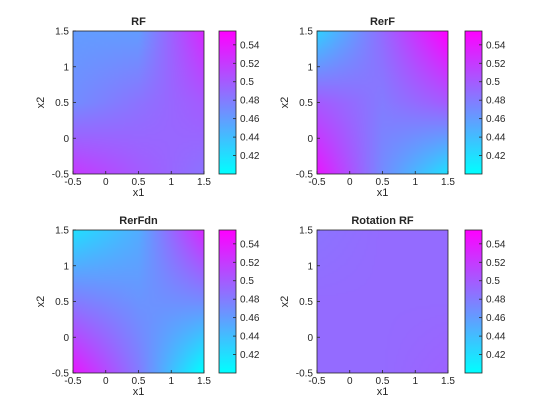  What do you see at coordinates (138, 221) in the screenshot?
I see `subplot-title: RerFdn` at bounding box center [138, 221].